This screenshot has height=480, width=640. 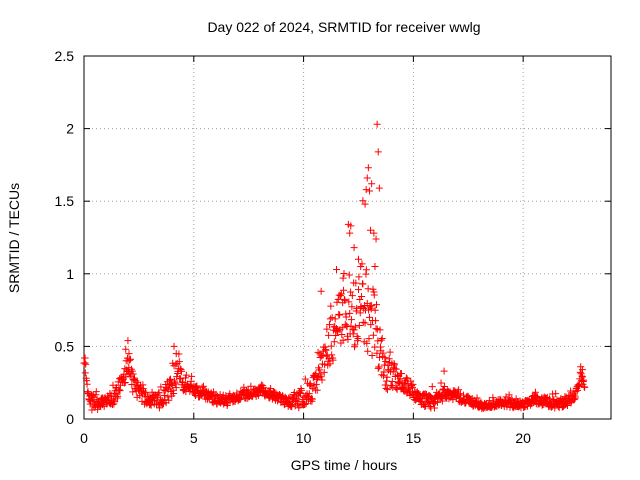 What do you see at coordinates (344, 465) in the screenshot?
I see `x-axis-label: GPS time / hours` at bounding box center [344, 465].